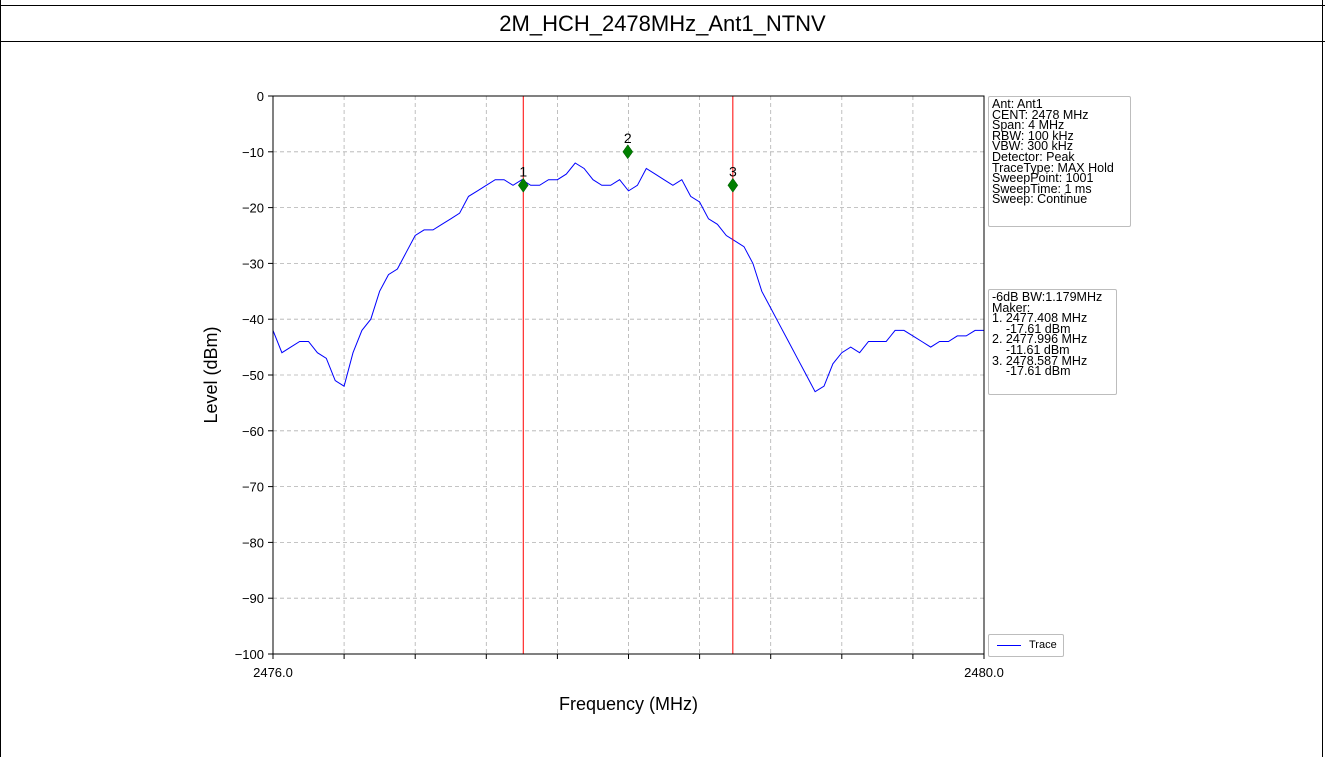 Image resolution: width=1325 pixels, height=757 pixels. What do you see at coordinates (253, 598) in the screenshot?
I see `y-tick-label: −90` at bounding box center [253, 598].